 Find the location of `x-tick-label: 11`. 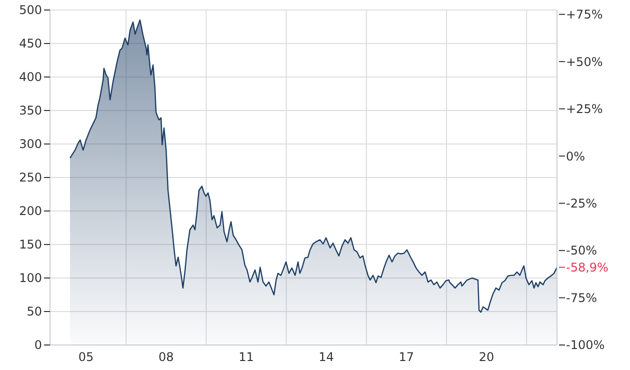

x-tick-label: 11 is located at coordinates (246, 357).